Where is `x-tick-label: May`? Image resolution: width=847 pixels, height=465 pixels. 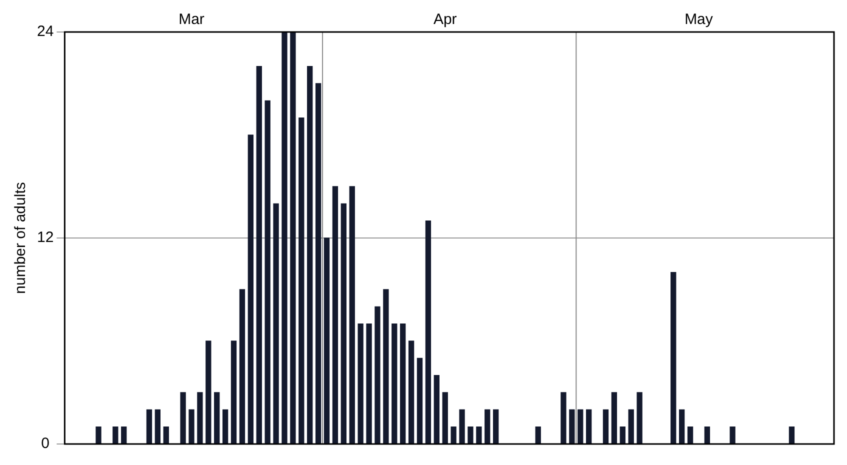
x-tick-label: May is located at coordinates (699, 19).